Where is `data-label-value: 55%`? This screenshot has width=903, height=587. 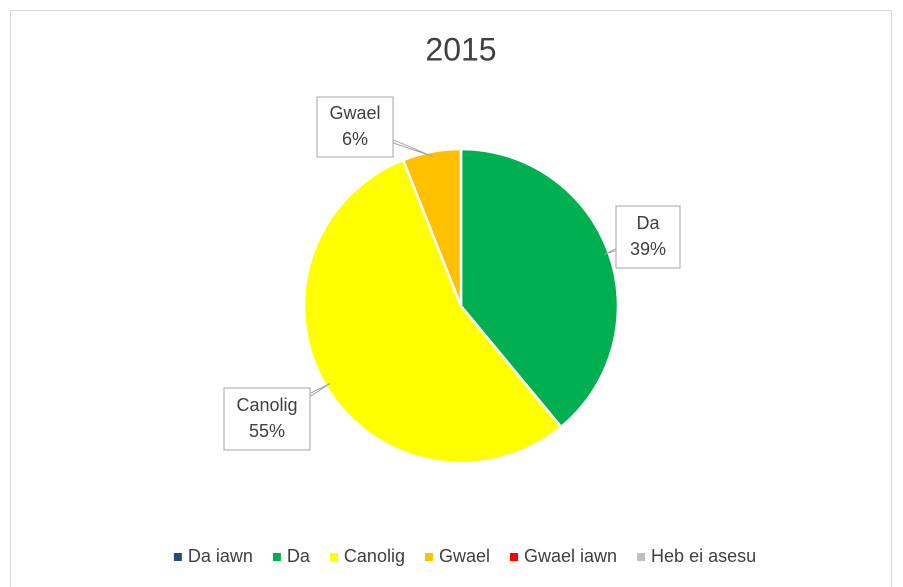 data-label-value: 55% is located at coordinates (267, 431).